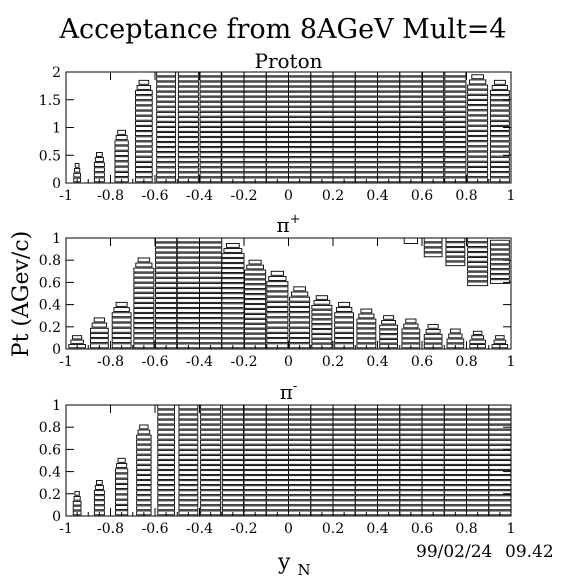 The height and width of the screenshot is (588, 572). Describe the element at coordinates (50, 428) in the screenshot. I see `y-tick-label-pi-minus-4: 0.8` at that location.